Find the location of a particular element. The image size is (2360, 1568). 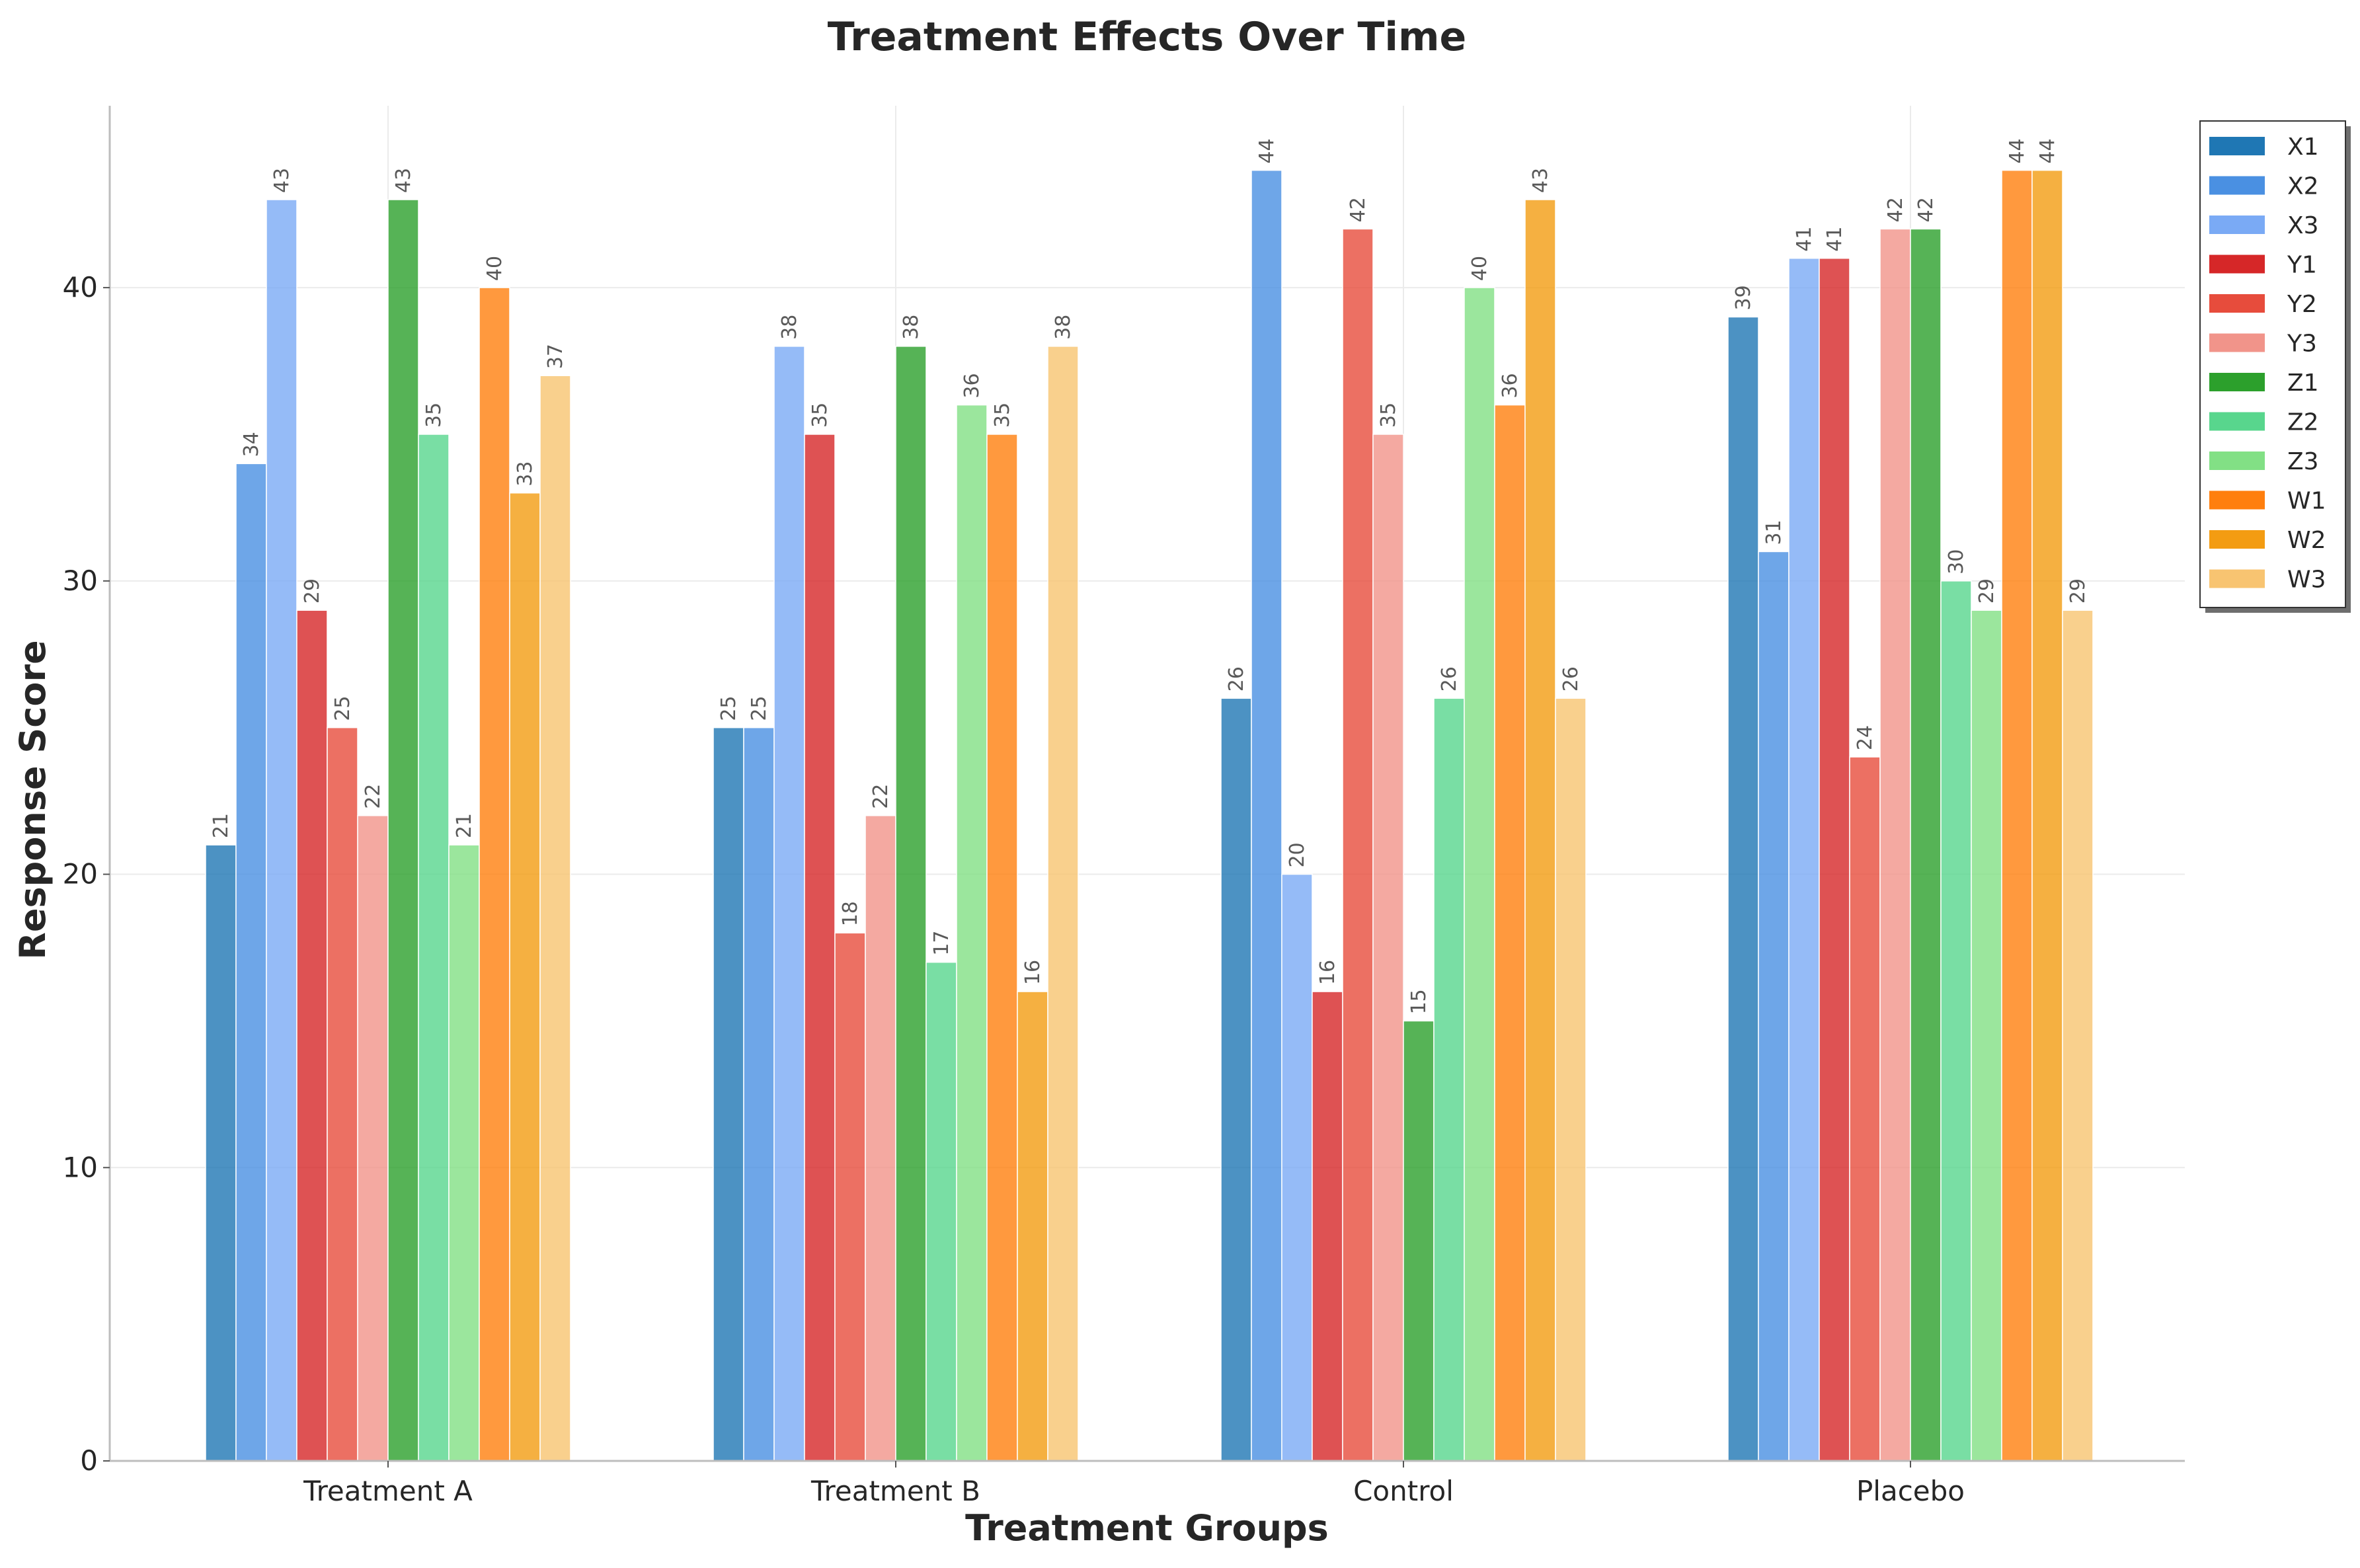

data-label: 20 is located at coordinates (1297, 854).